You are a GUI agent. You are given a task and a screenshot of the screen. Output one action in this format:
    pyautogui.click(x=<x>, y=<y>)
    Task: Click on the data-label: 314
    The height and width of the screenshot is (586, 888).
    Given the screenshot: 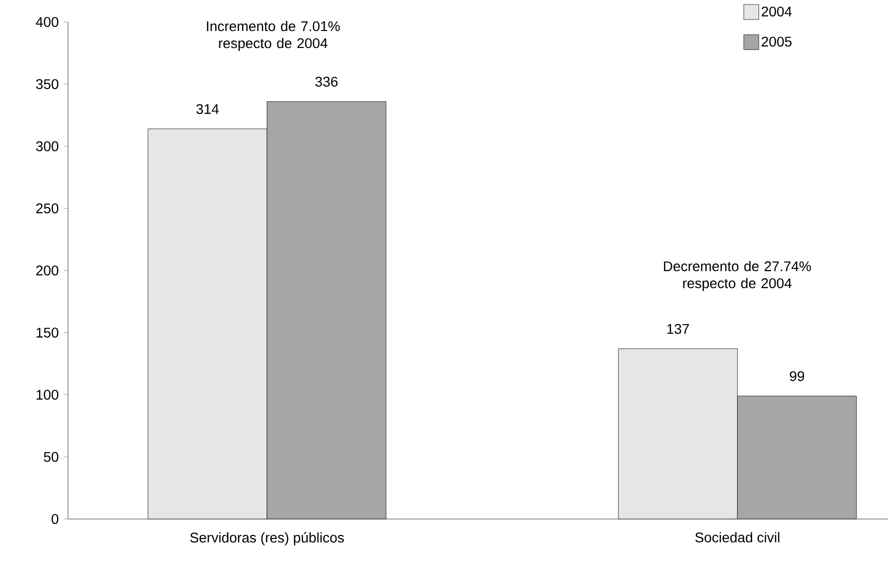 What is the action you would take?
    pyautogui.click(x=207, y=109)
    